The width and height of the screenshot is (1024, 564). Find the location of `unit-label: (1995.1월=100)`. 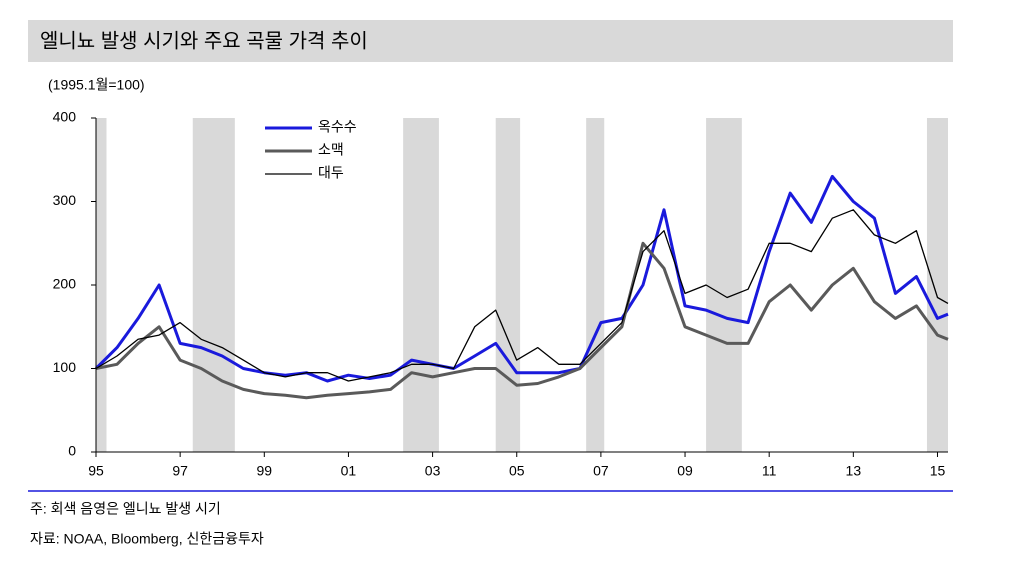

unit-label: (1995.1월=100) is located at coordinates (96, 85).